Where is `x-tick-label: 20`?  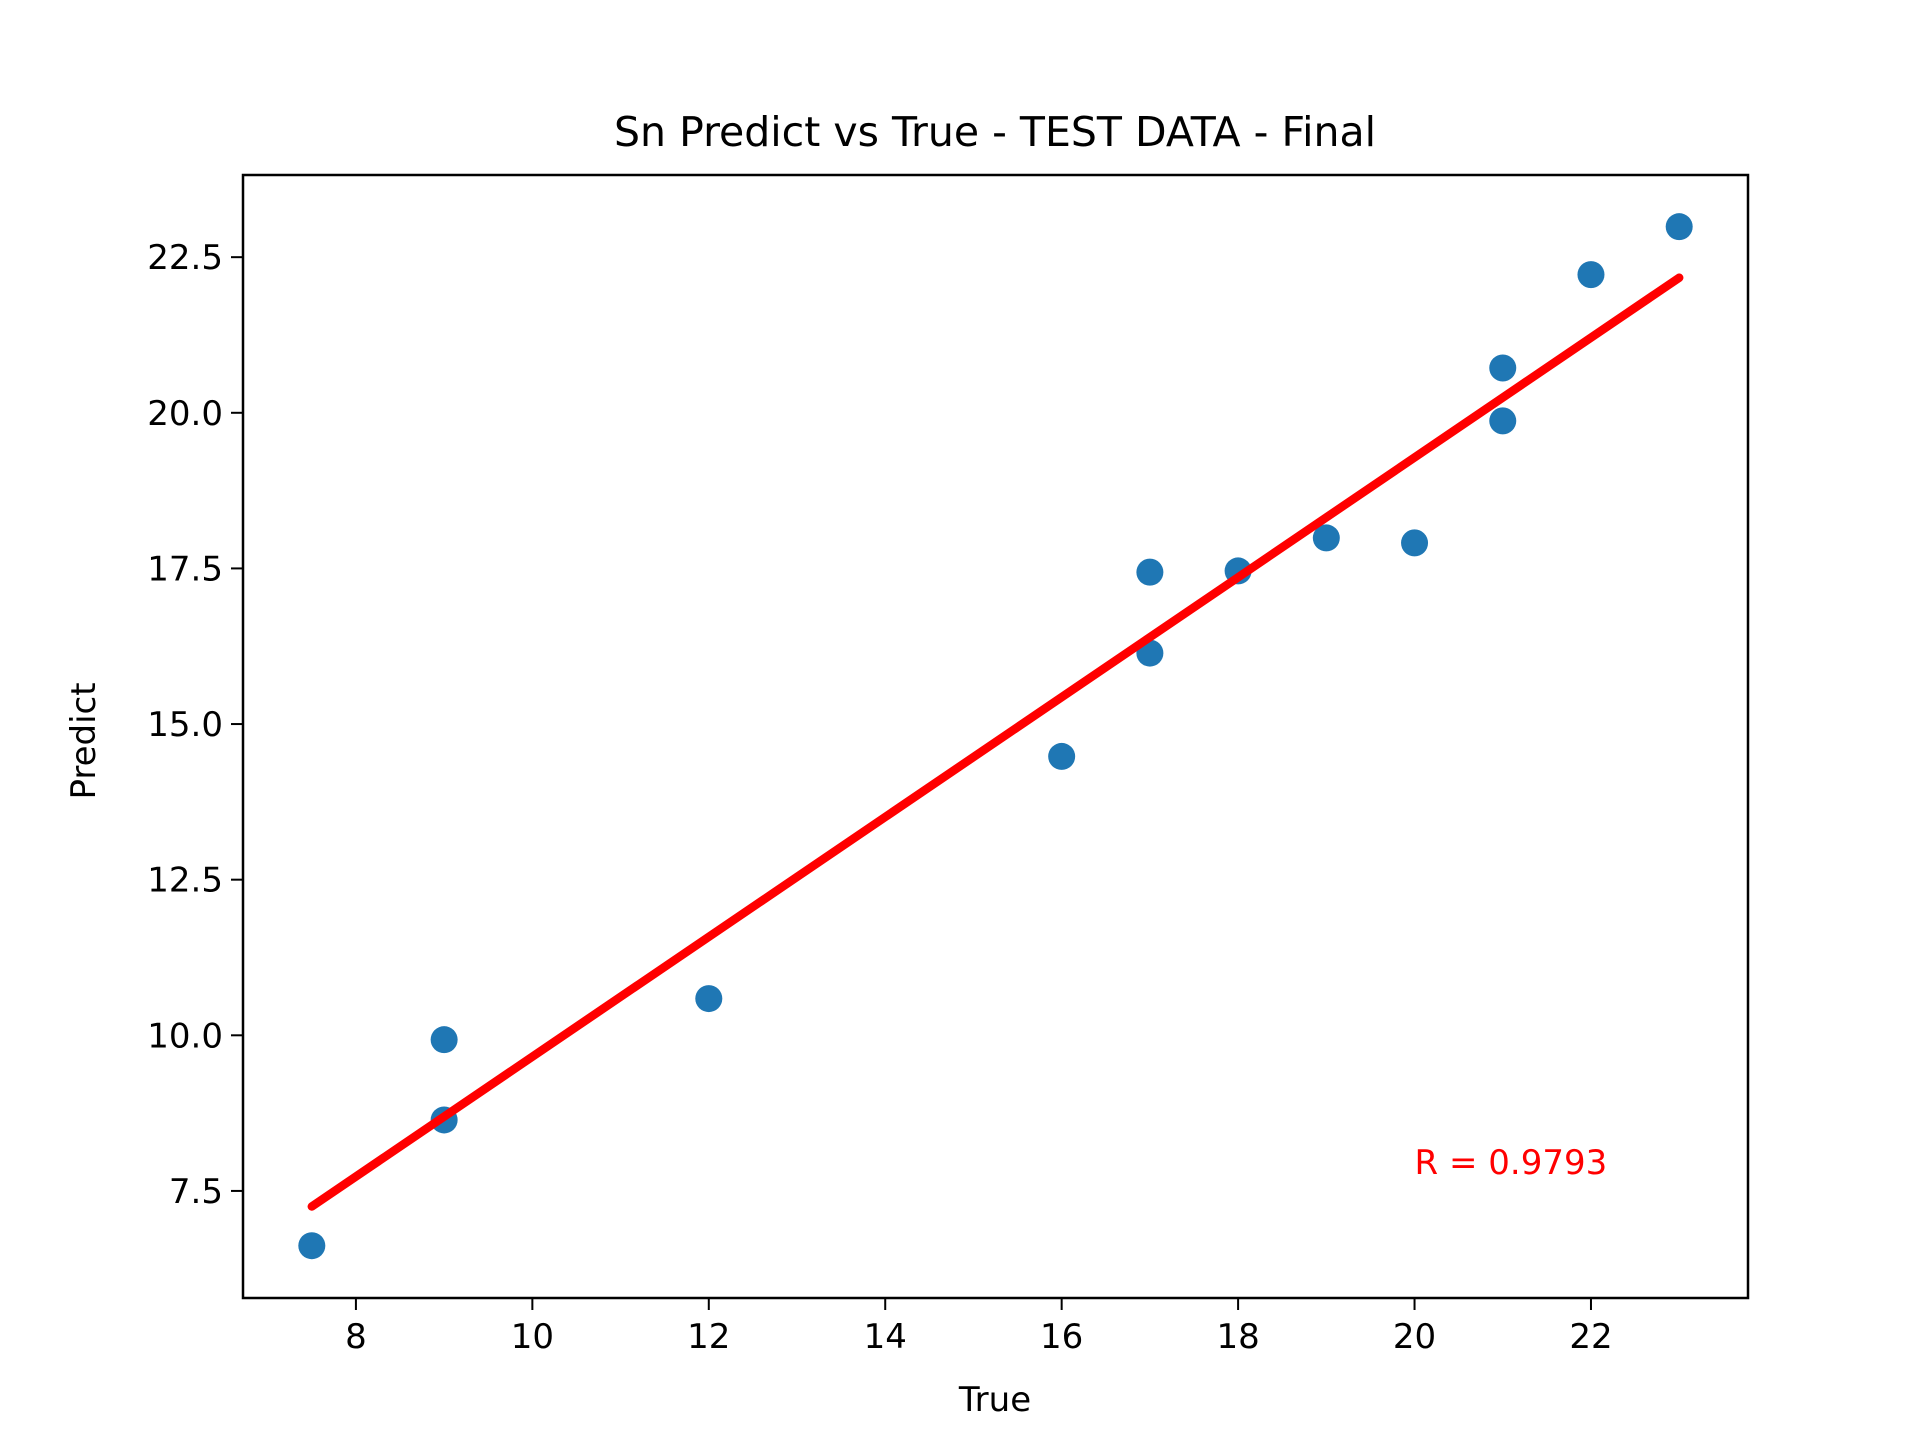 x-tick-label: 20 is located at coordinates (1414, 1337).